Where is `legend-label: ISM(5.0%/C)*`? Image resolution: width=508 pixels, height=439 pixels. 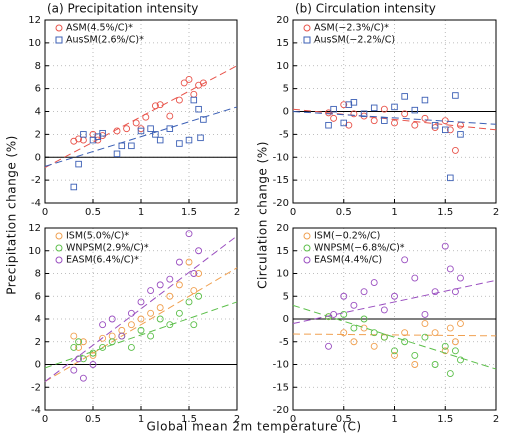 legend-label: ISM(5.0%/C)* is located at coordinates (97, 236).